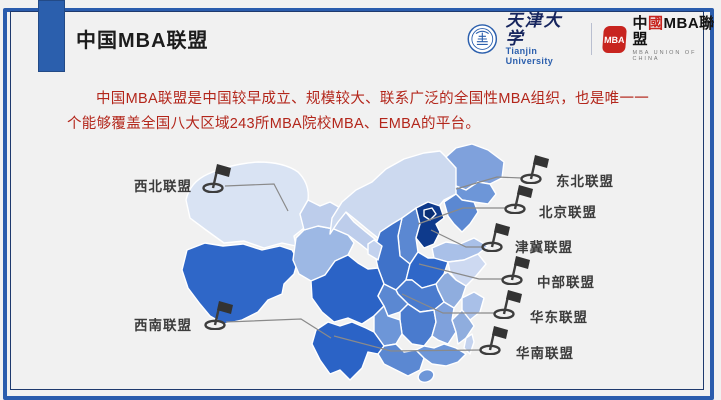 The height and width of the screenshot is (400, 721). What do you see at coordinates (482, 39) in the screenshot?
I see `tianjin-university-seal-icon` at bounding box center [482, 39].